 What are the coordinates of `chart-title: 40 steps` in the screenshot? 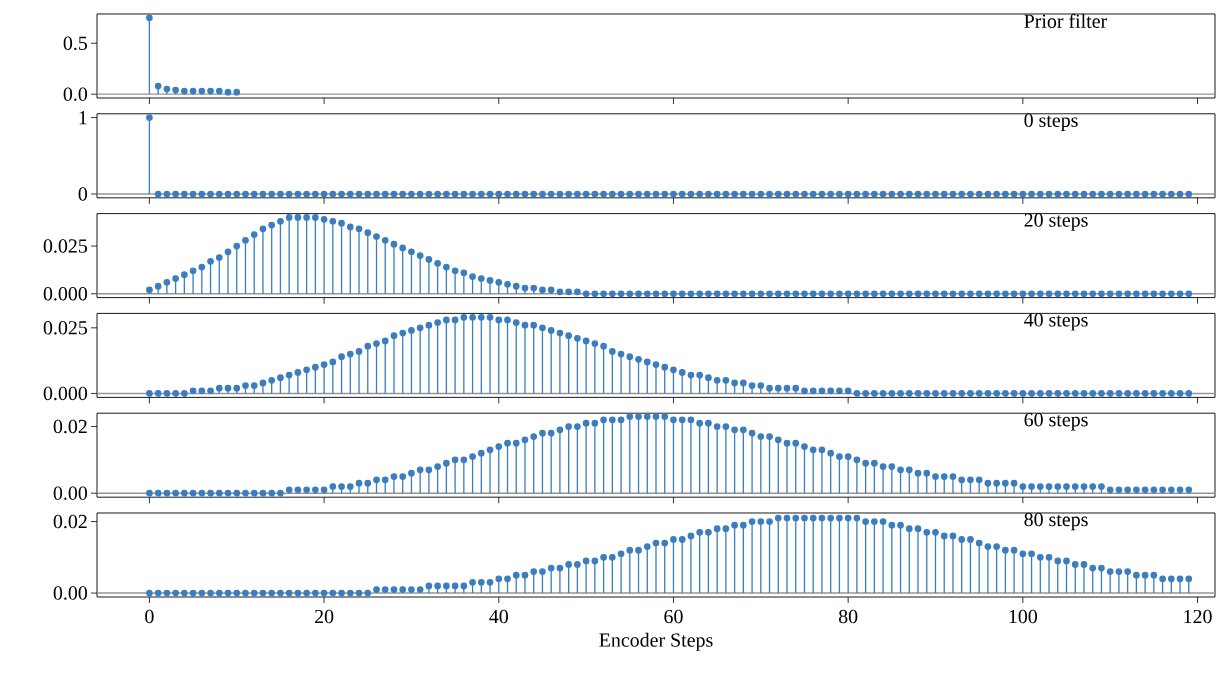 It's located at (1056, 322).